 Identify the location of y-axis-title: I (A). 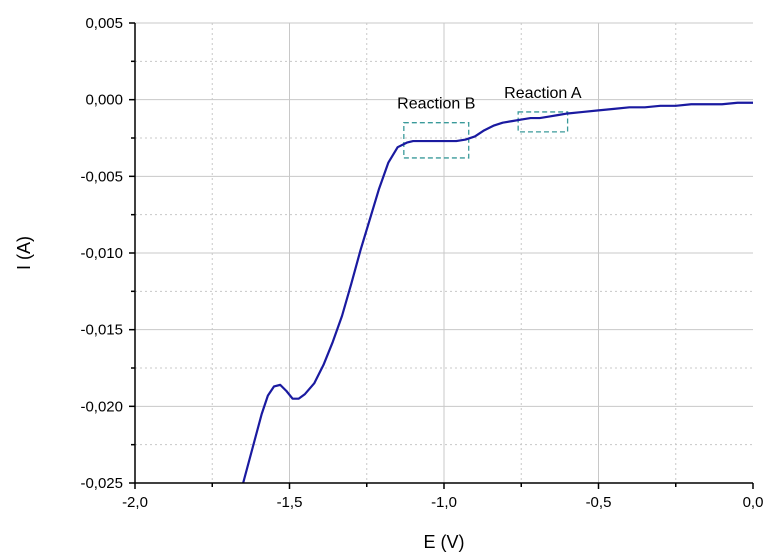
(24, 253).